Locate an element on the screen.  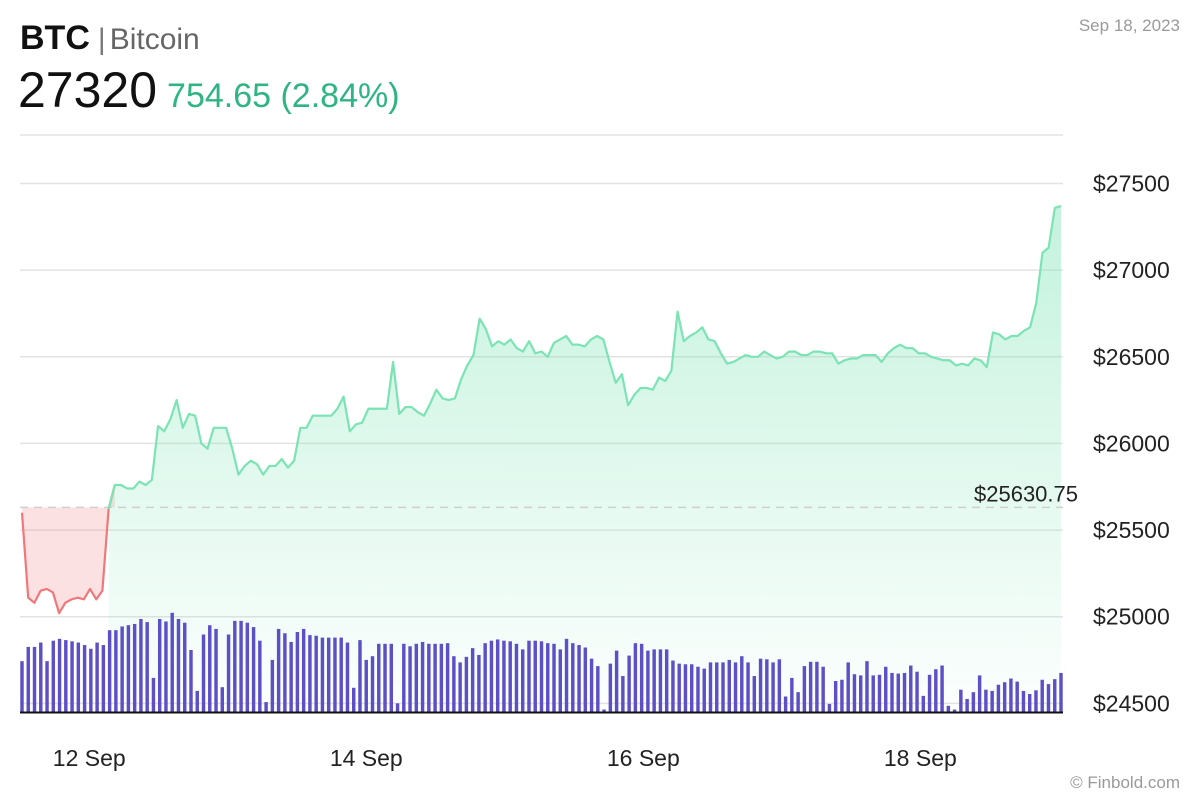
ticker-symbol: BTC is located at coordinates (55, 38).